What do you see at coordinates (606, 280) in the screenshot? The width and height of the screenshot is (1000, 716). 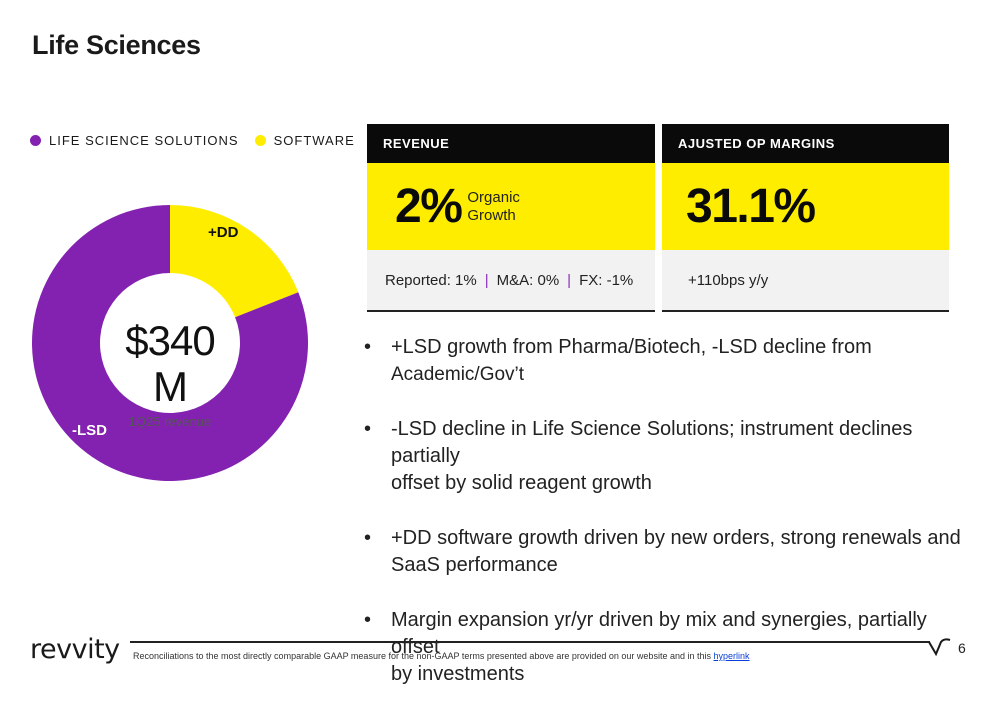 I see `revenue-fx: FX: -1%` at bounding box center [606, 280].